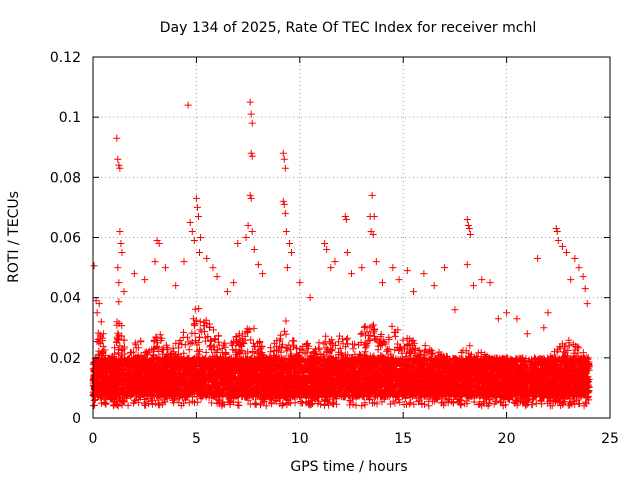  What do you see at coordinates (65, 239) in the screenshot?
I see `y-tick-label: 0.06` at bounding box center [65, 239].